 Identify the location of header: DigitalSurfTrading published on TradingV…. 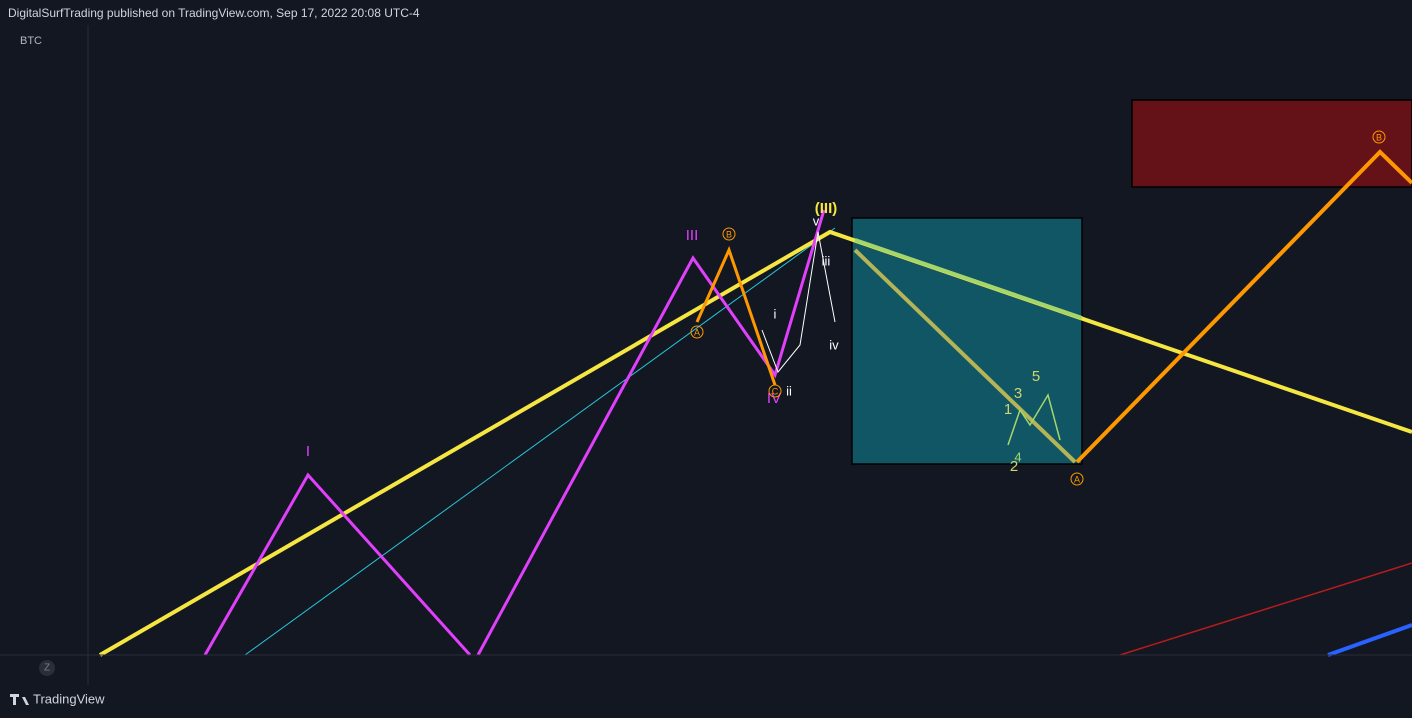
(214, 13).